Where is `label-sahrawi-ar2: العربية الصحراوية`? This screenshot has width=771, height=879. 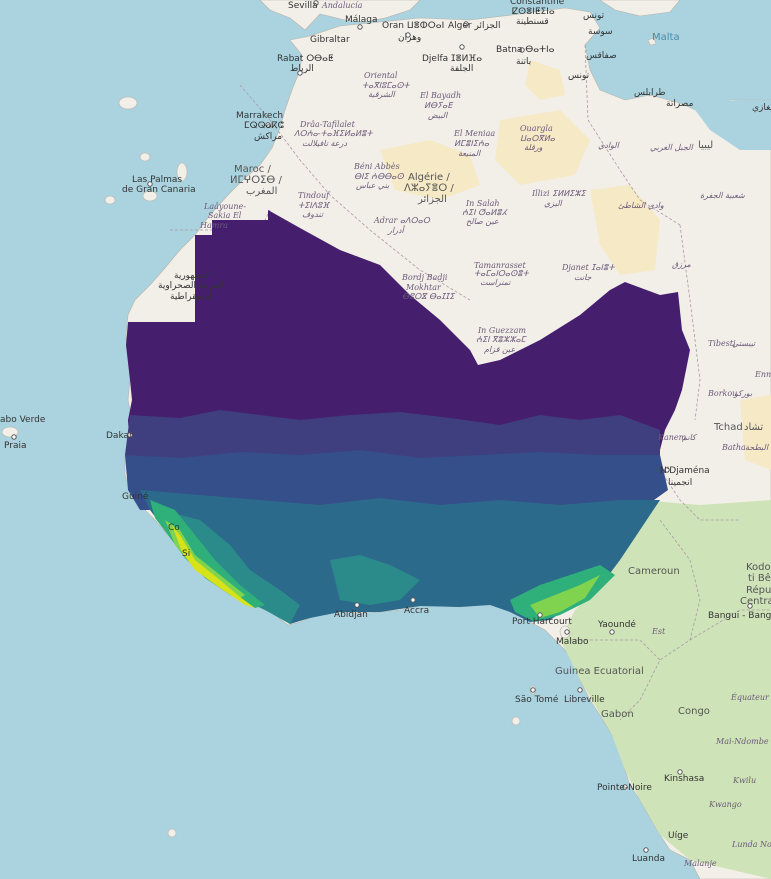
label-sahrawi-ar2: العربية الصحراوية is located at coordinates (190, 286).